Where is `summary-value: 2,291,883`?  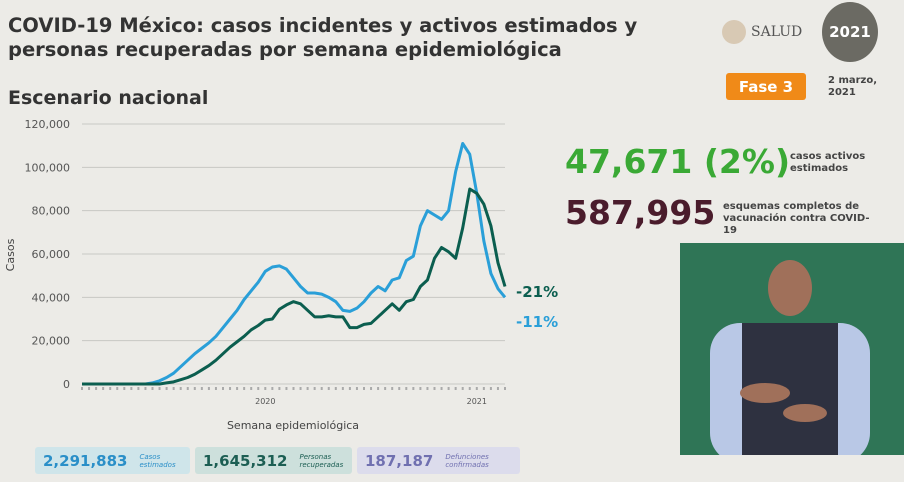 summary-value: 2,291,883 is located at coordinates (85, 460).